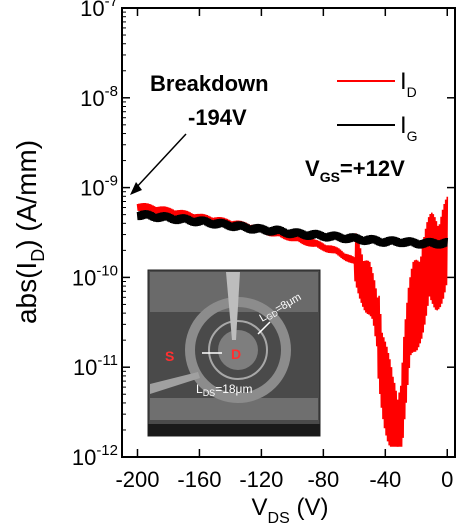 This screenshot has height=531, width=463. I want to click on legend-label-ig: IG, so click(409, 128).